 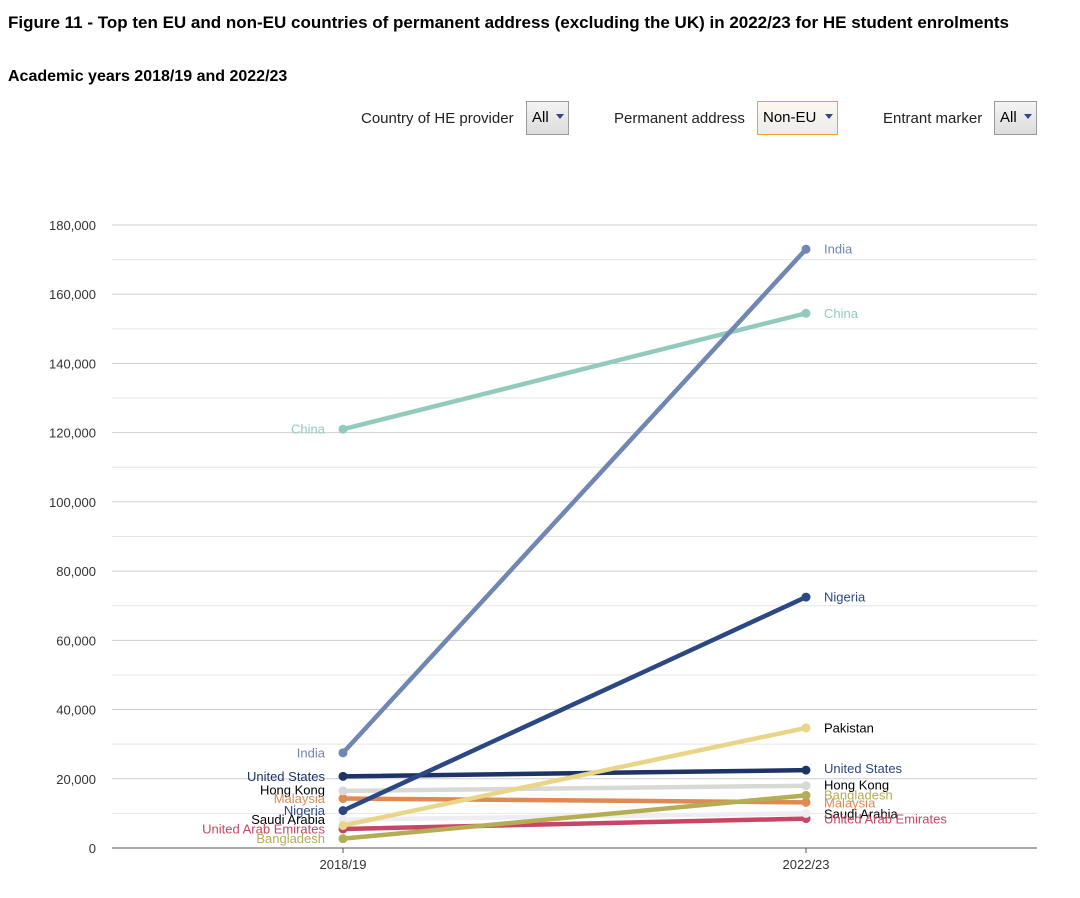 I want to click on left-series-label: Malaysia, so click(x=300, y=798).